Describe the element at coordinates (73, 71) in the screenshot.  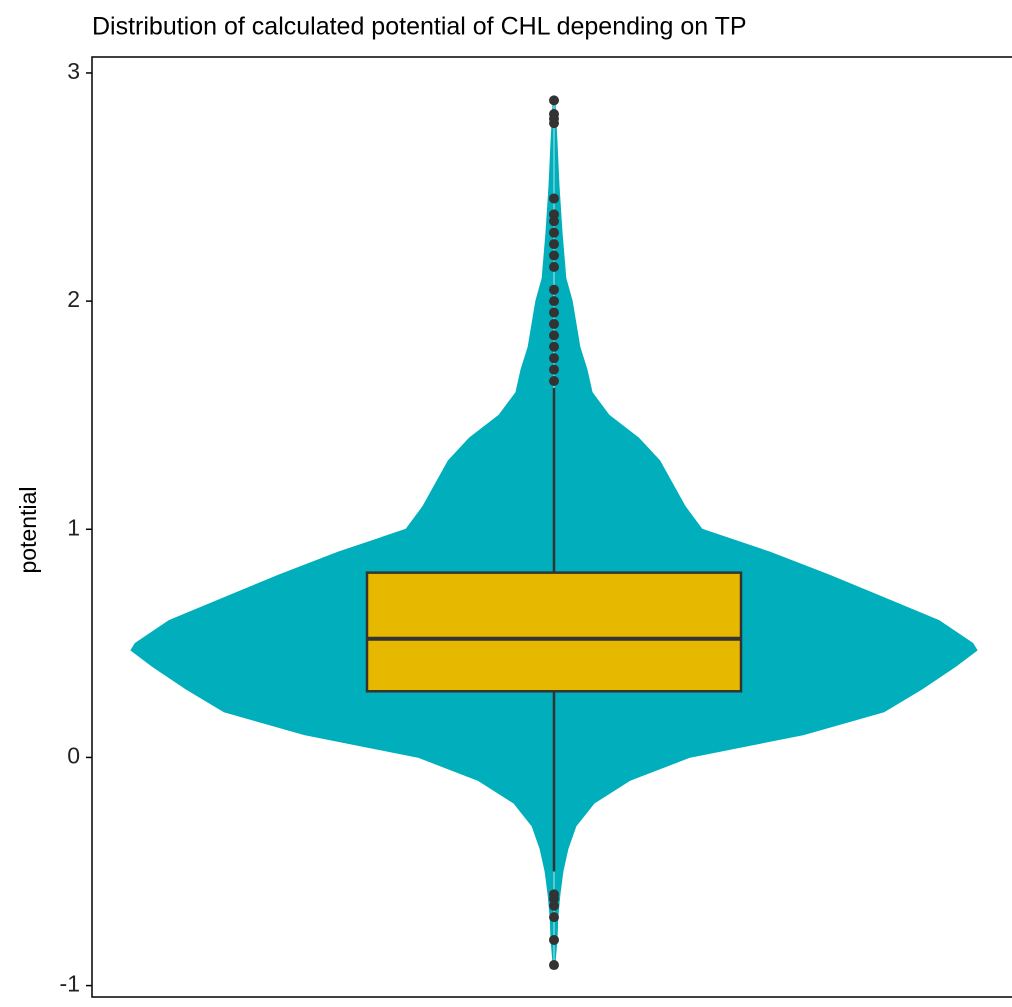
I see `y-tick-label: 3` at that location.